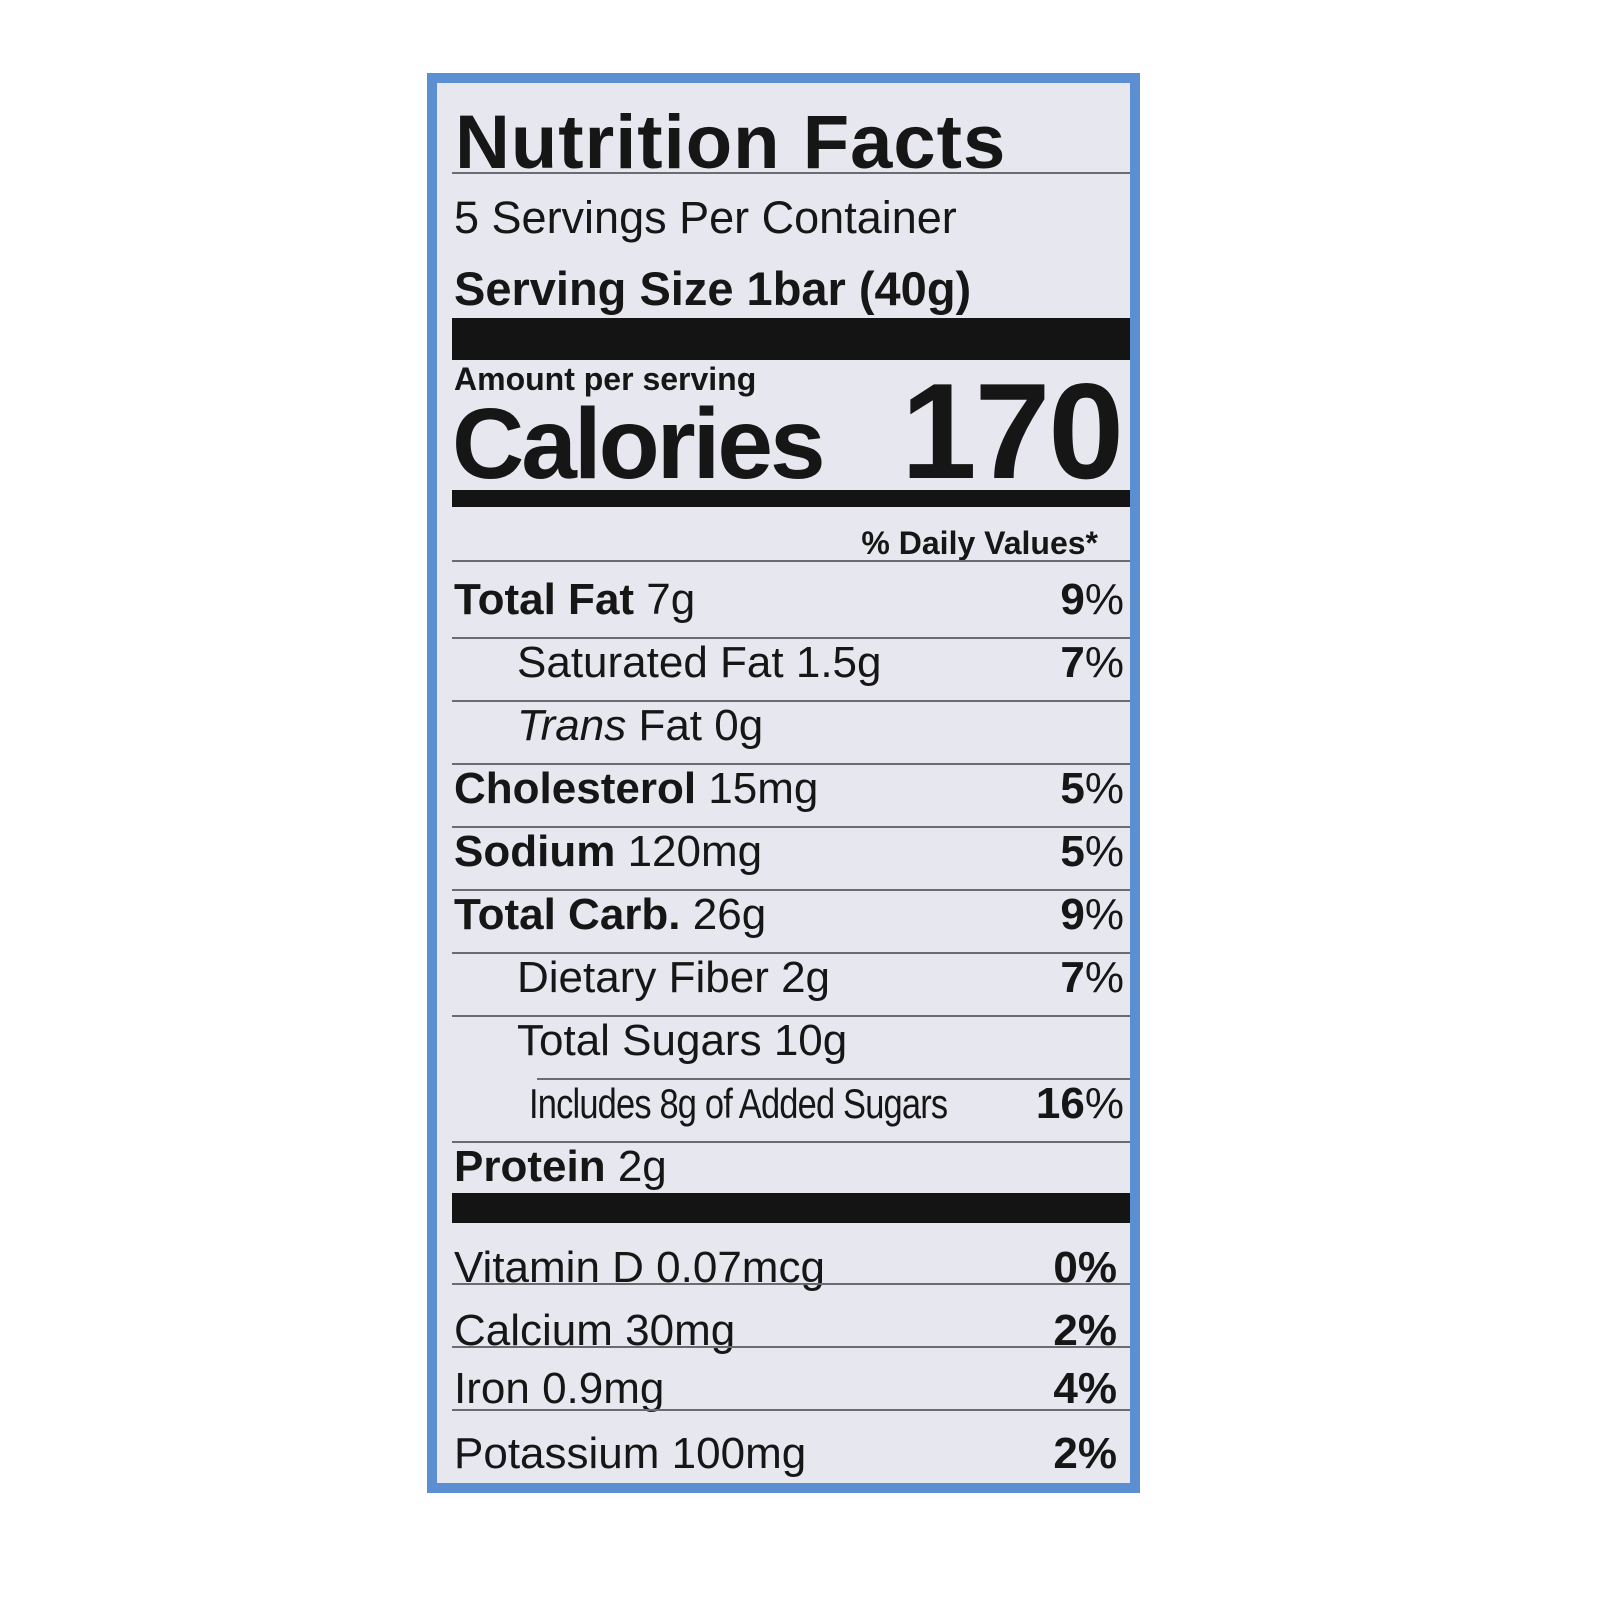  I want to click on nutrient-name: Saturated Fat, so click(650, 662).